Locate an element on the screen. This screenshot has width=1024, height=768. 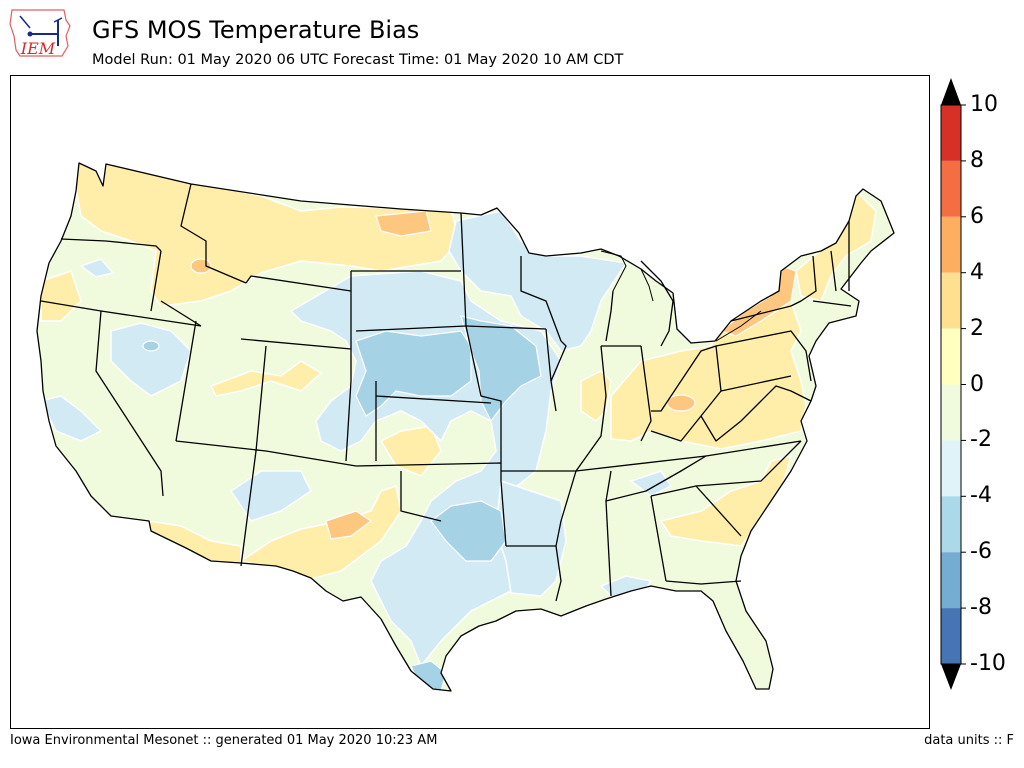
colorbar is located at coordinates (979, 385).